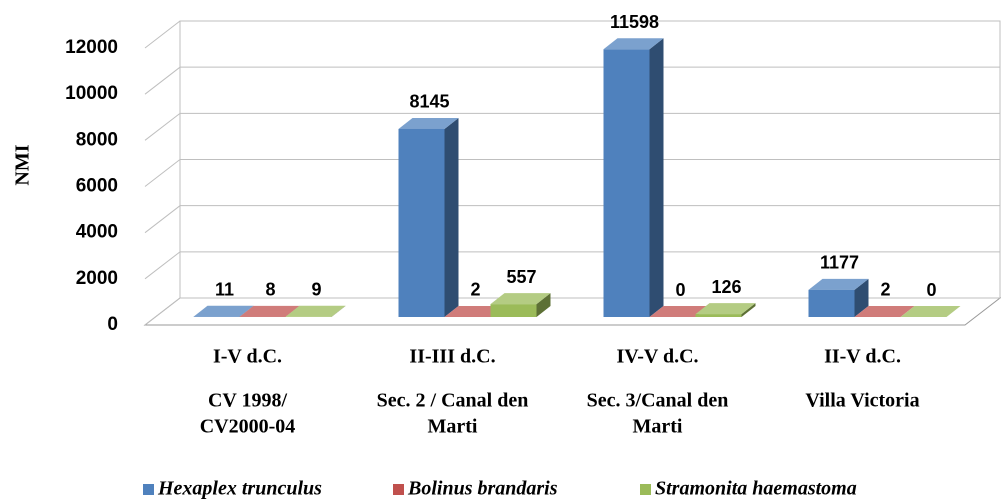 The width and height of the screenshot is (1001, 501). What do you see at coordinates (248, 401) in the screenshot?
I see `x-tick-label: CV 1998/` at bounding box center [248, 401].